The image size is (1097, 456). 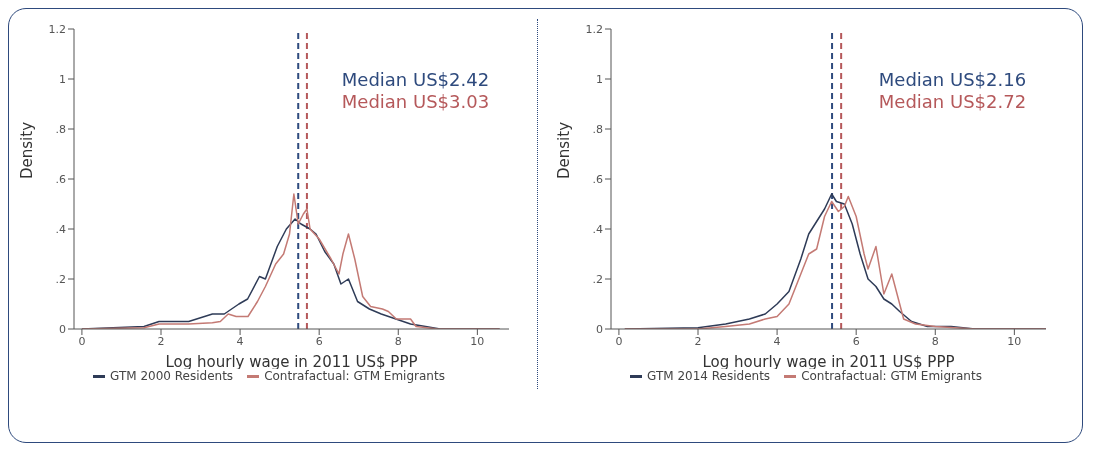 I want to click on annotation: Median US$2.16, so click(x=952, y=80).